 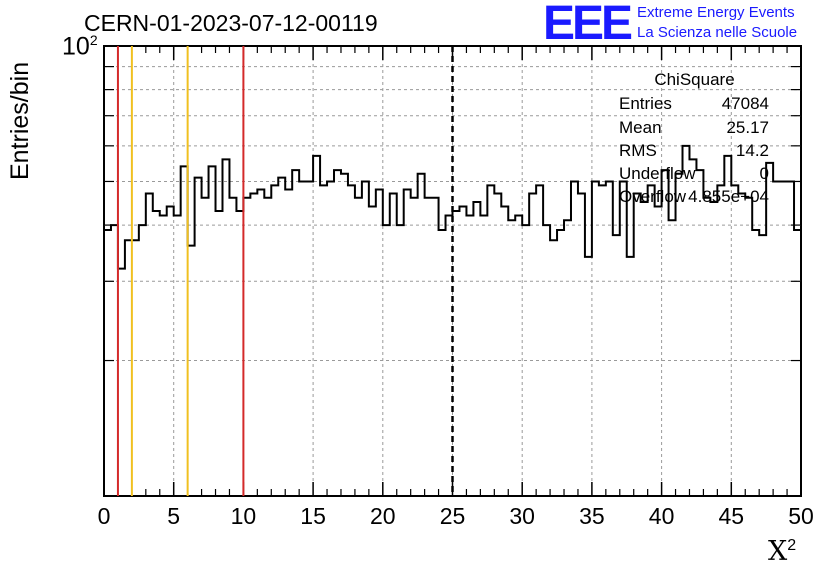 I want to click on x-axis-label: X2, so click(x=782, y=551).